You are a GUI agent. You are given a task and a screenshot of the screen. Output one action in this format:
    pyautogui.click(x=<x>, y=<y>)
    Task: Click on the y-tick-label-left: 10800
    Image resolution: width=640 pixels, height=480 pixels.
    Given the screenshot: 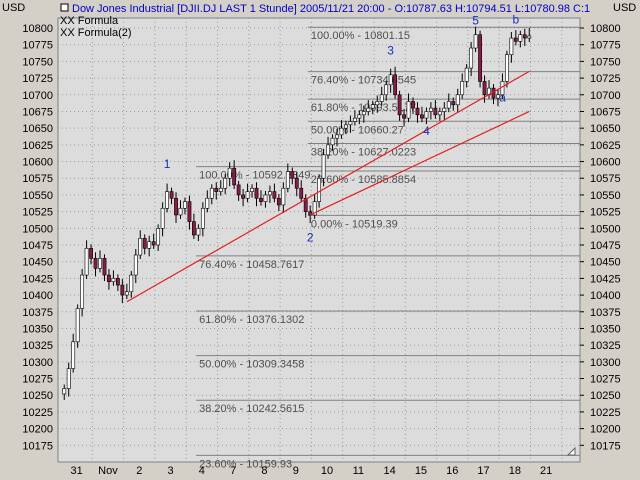 What is the action you would take?
    pyautogui.click(x=37, y=29)
    